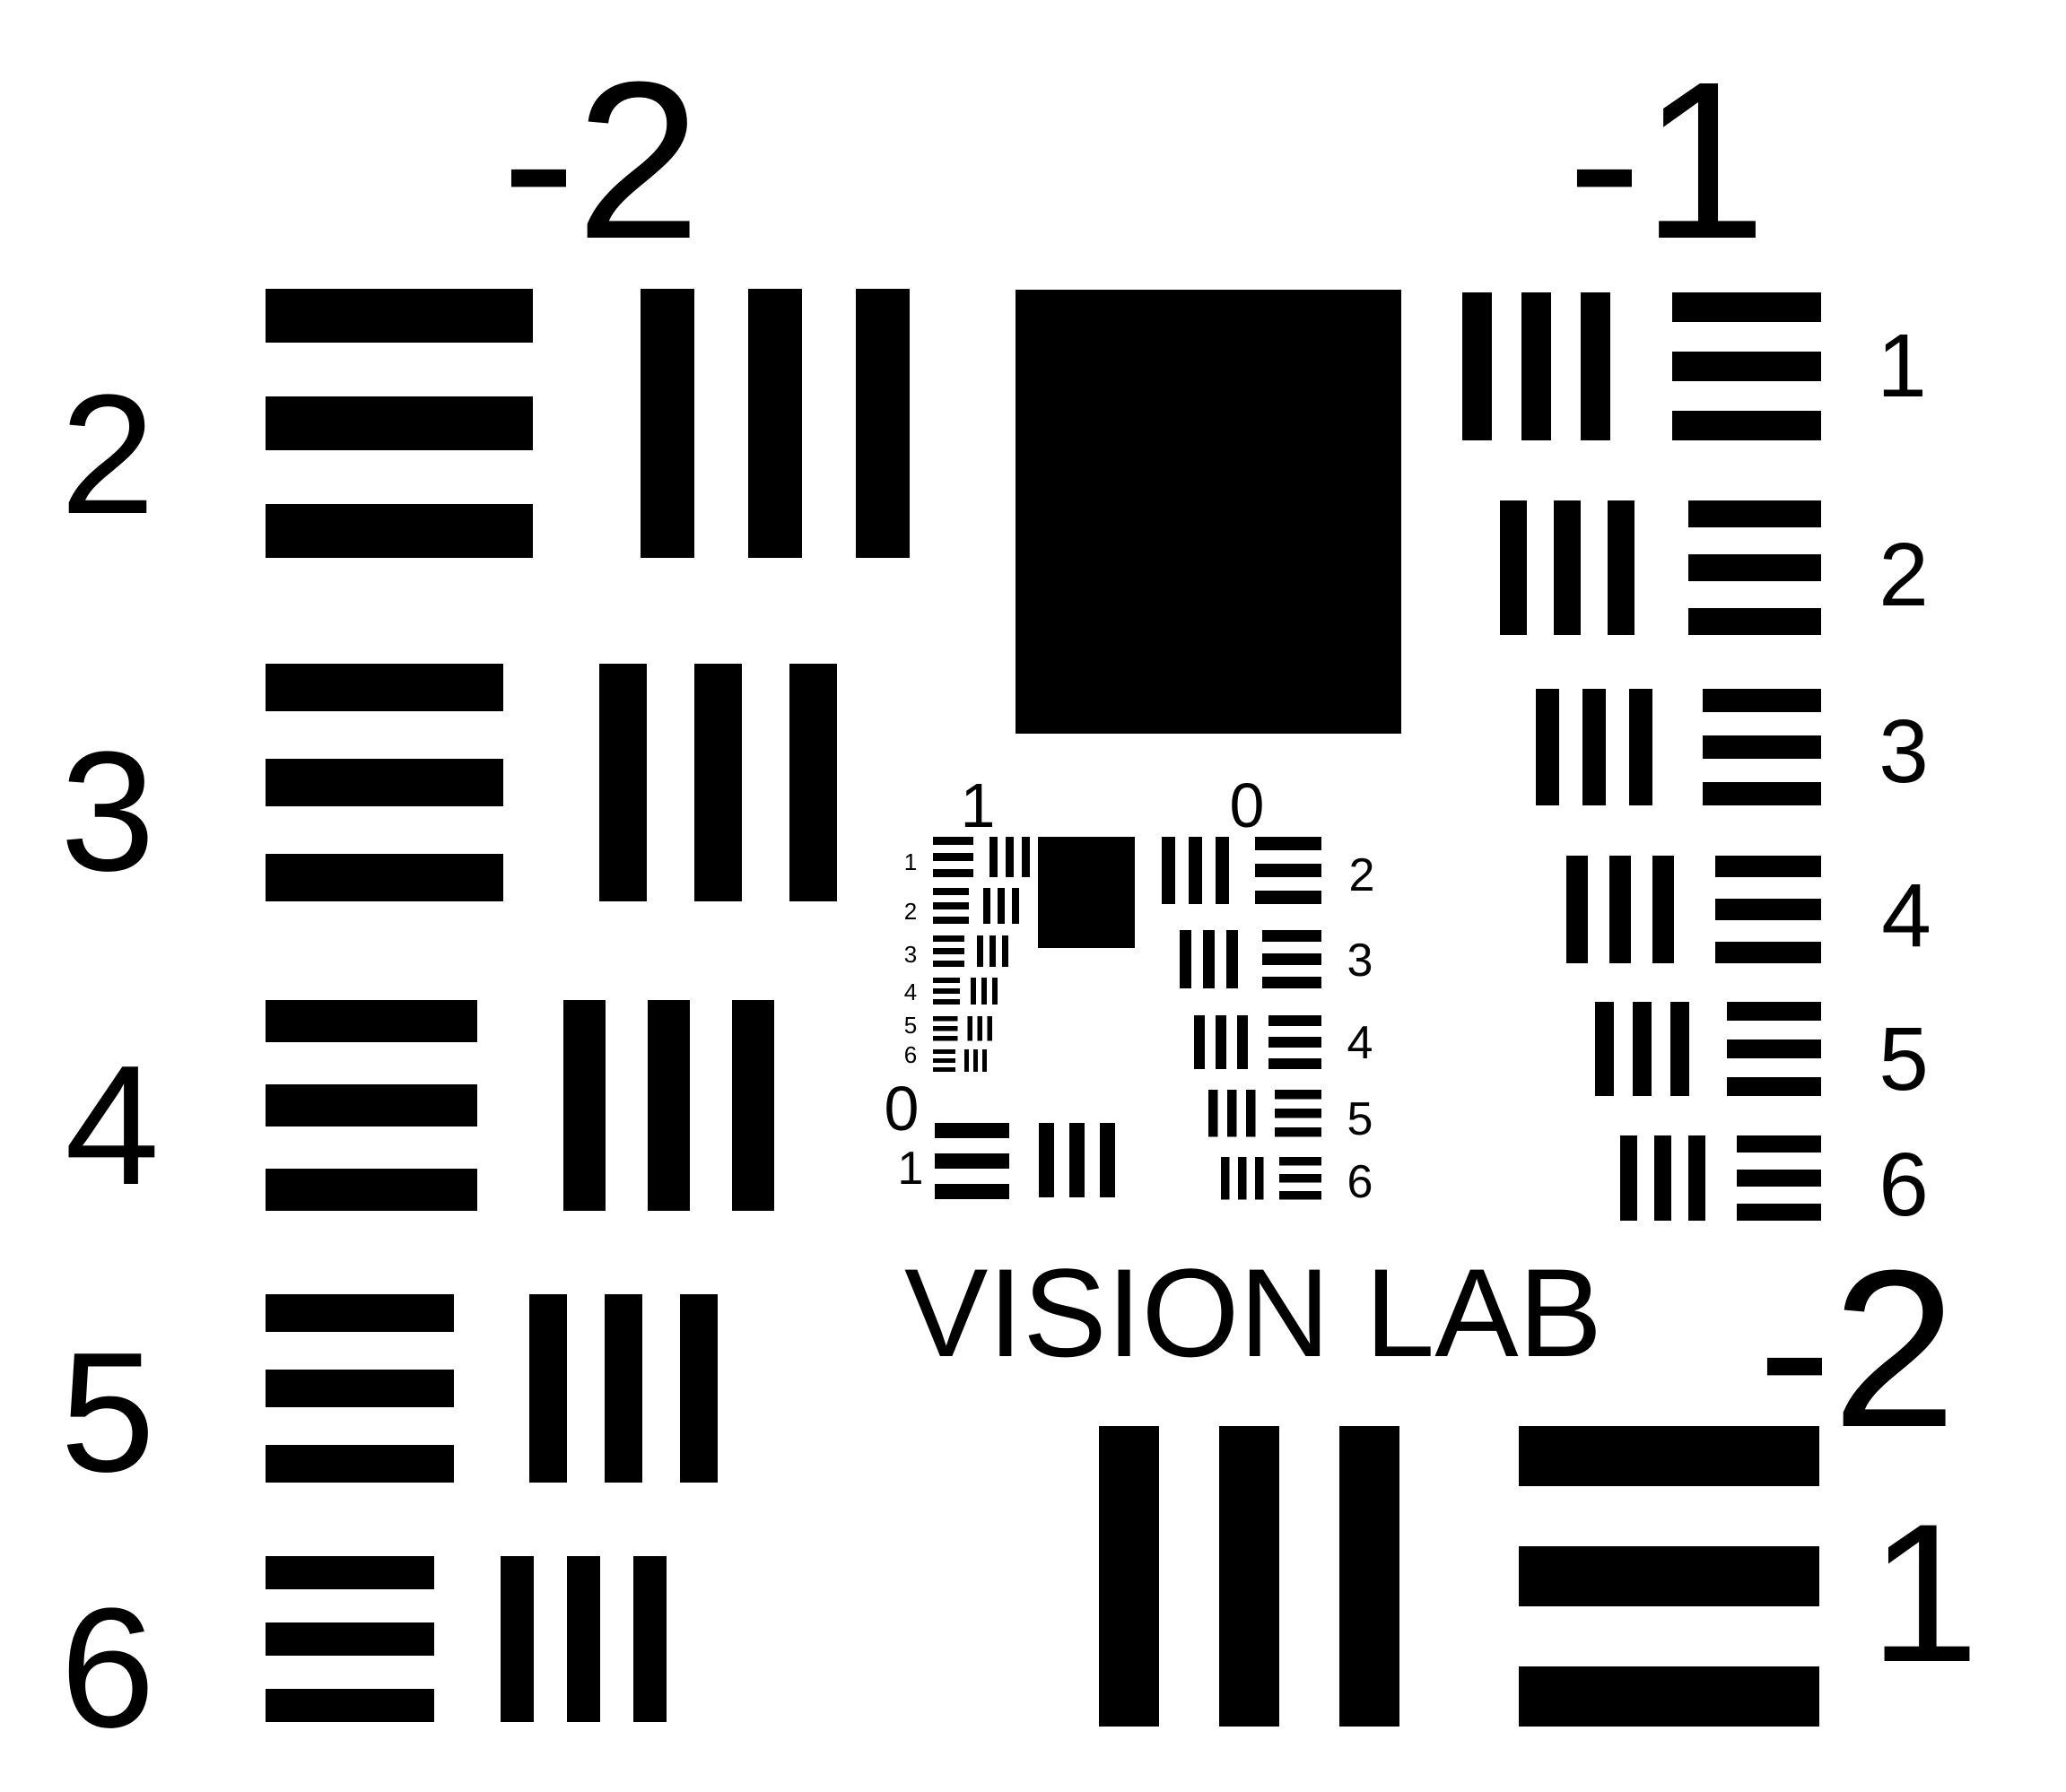 The height and width of the screenshot is (1792, 2066). What do you see at coordinates (1902, 366) in the screenshot?
I see `element-label: 1` at bounding box center [1902, 366].